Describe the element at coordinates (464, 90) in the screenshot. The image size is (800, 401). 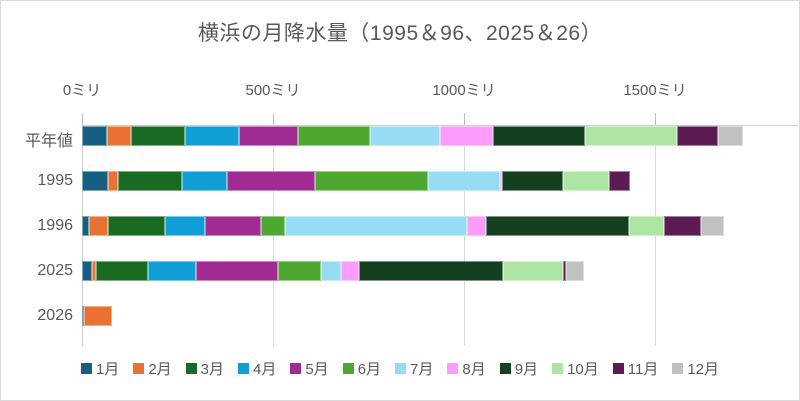
I see `x-axis-tick-label: 1000ミリ` at that location.